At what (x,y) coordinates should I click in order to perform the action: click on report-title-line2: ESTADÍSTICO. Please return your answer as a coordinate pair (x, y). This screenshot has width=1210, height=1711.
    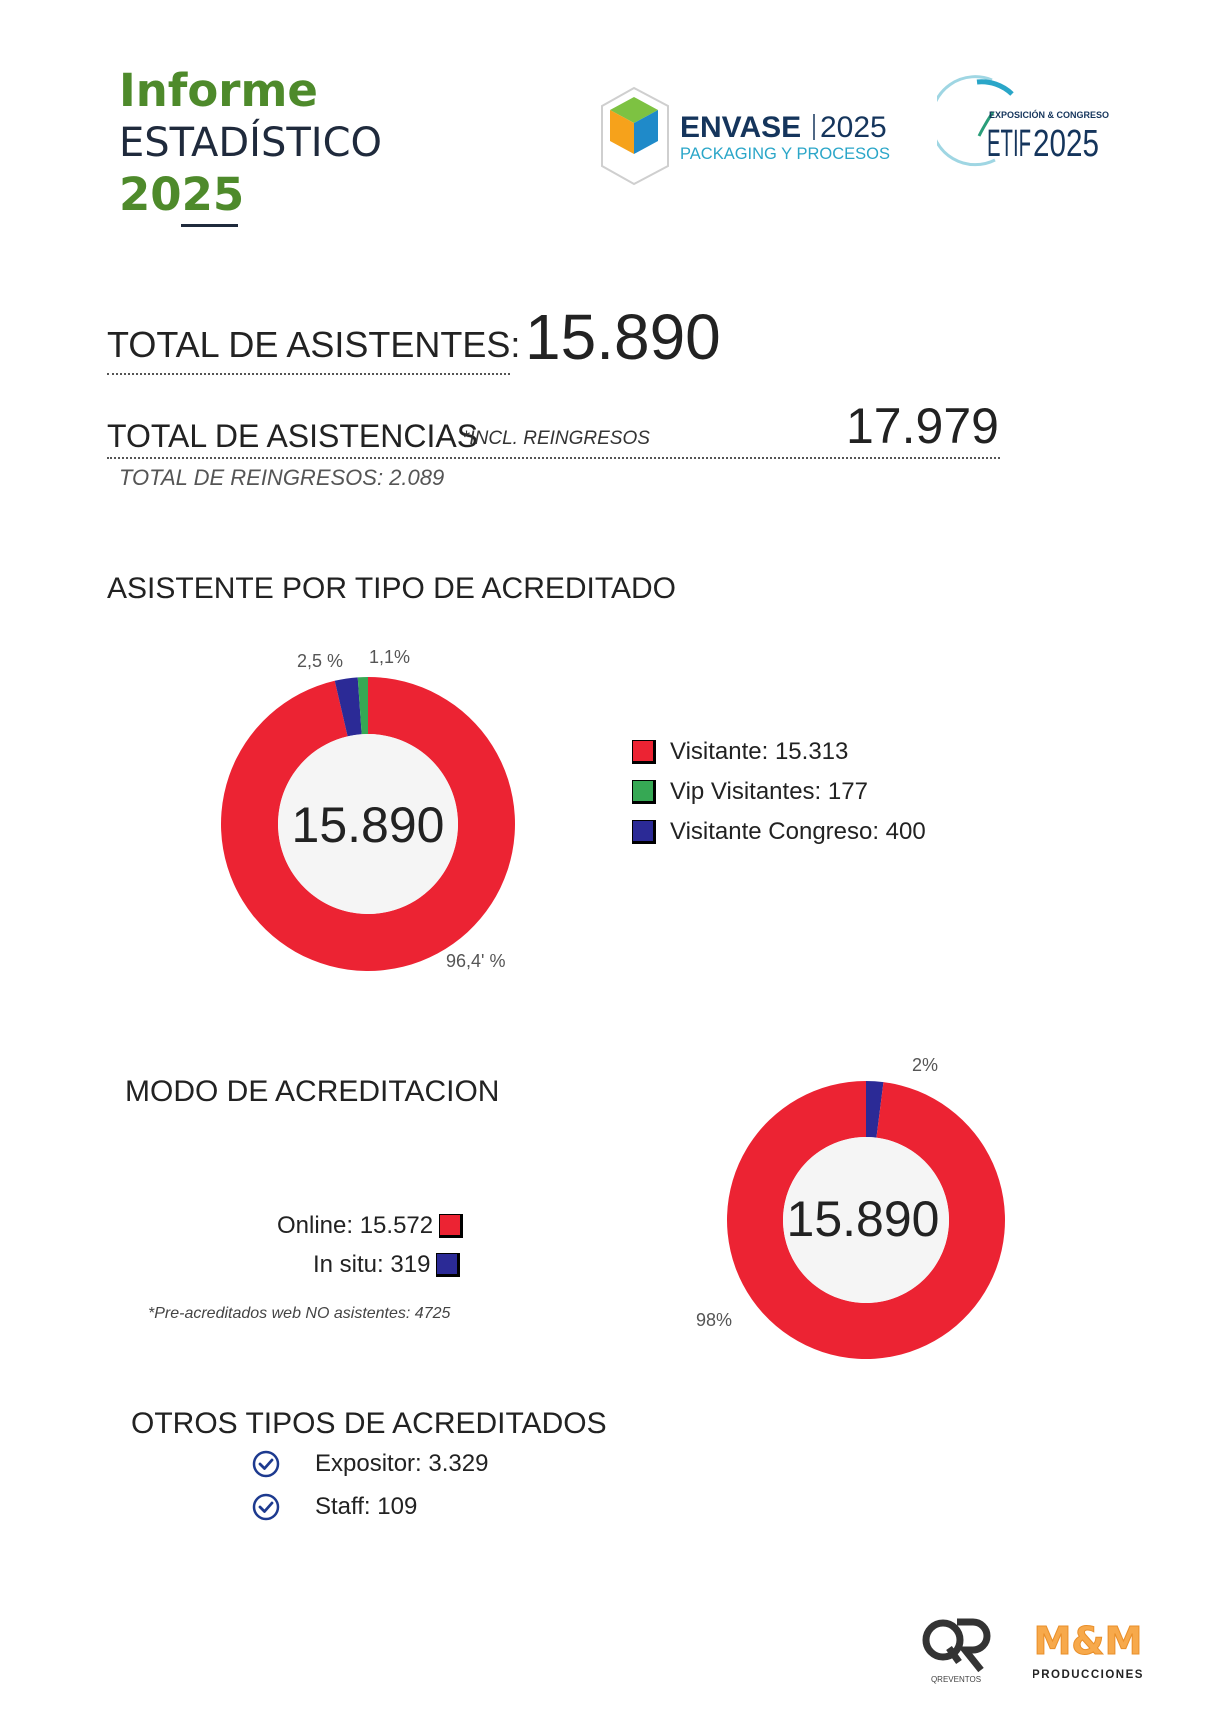
    Looking at the image, I should click on (250, 143).